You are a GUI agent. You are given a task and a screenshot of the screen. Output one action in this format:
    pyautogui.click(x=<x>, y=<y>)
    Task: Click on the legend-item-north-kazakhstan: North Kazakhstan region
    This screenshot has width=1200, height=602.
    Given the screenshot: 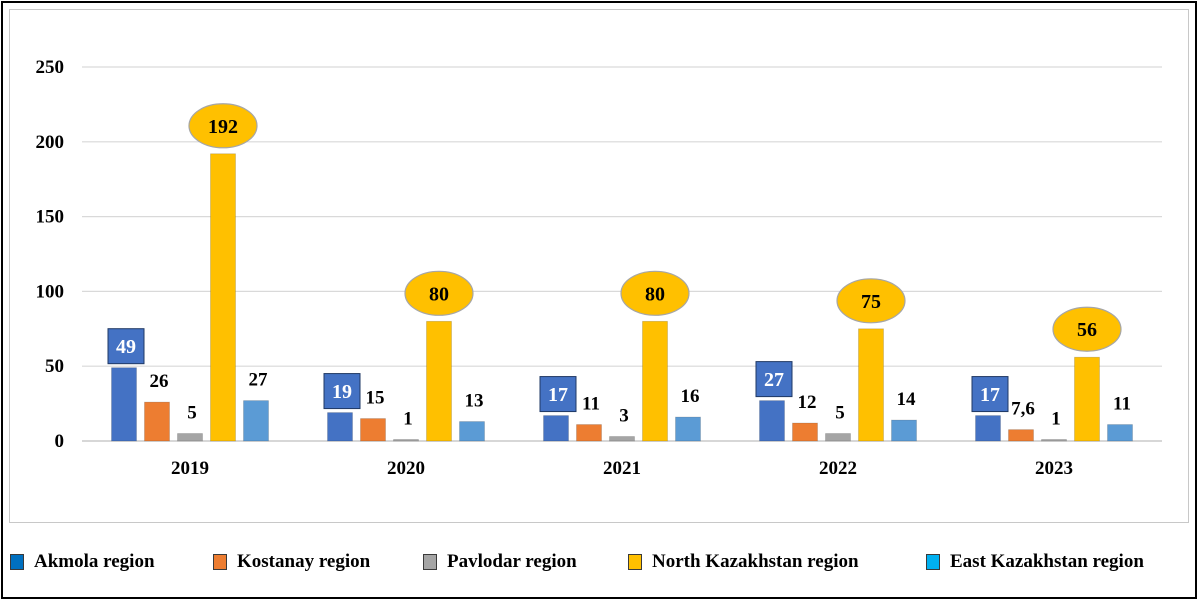 What is the action you would take?
    pyautogui.click(x=743, y=562)
    